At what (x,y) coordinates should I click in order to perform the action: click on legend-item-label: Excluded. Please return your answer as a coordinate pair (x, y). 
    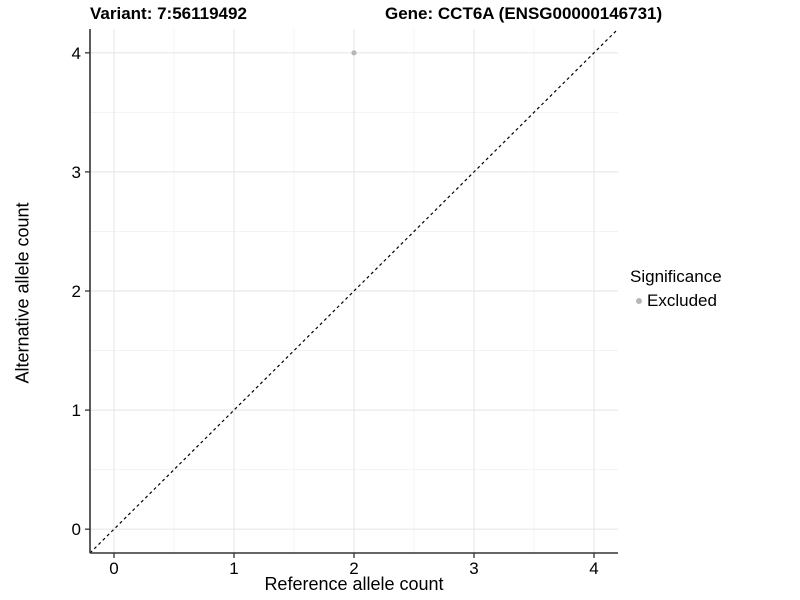
    Looking at the image, I should click on (682, 300).